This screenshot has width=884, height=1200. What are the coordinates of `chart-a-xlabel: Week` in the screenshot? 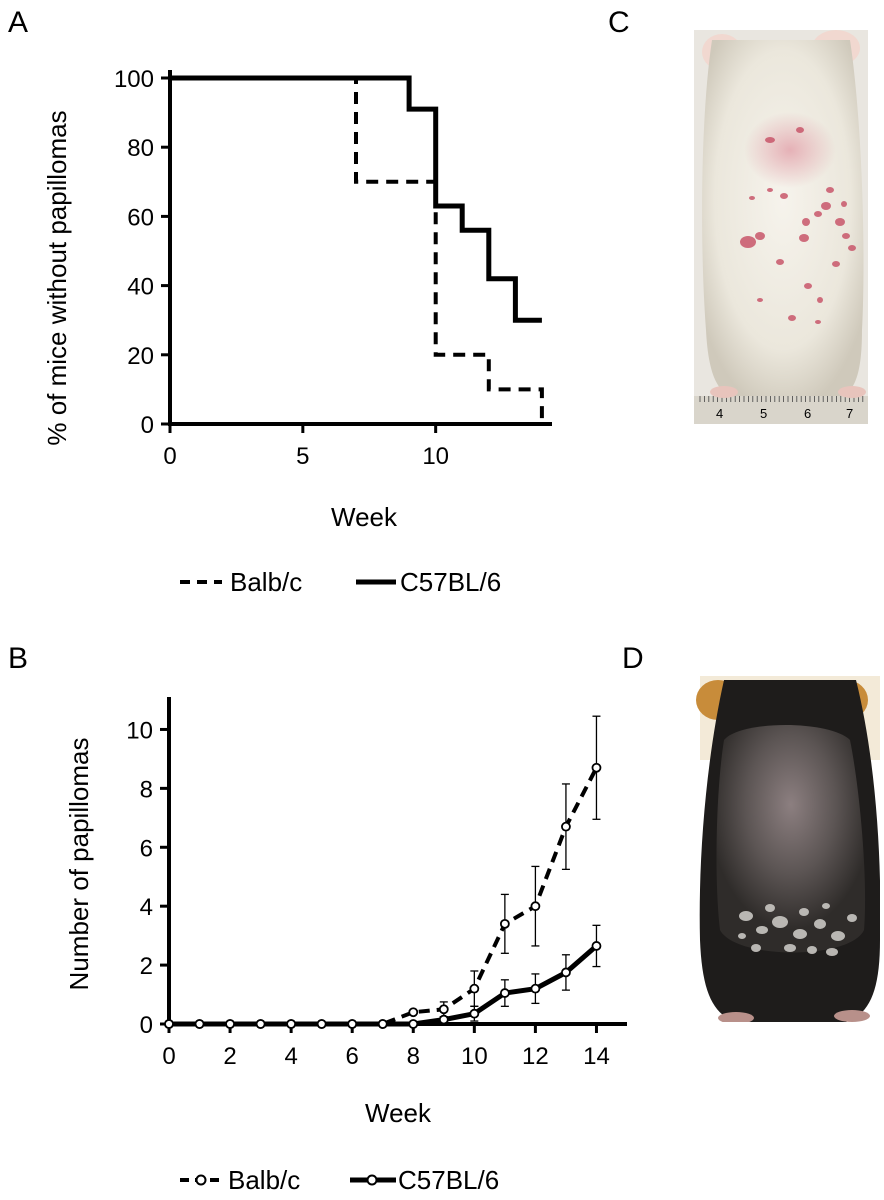 It's located at (364, 517).